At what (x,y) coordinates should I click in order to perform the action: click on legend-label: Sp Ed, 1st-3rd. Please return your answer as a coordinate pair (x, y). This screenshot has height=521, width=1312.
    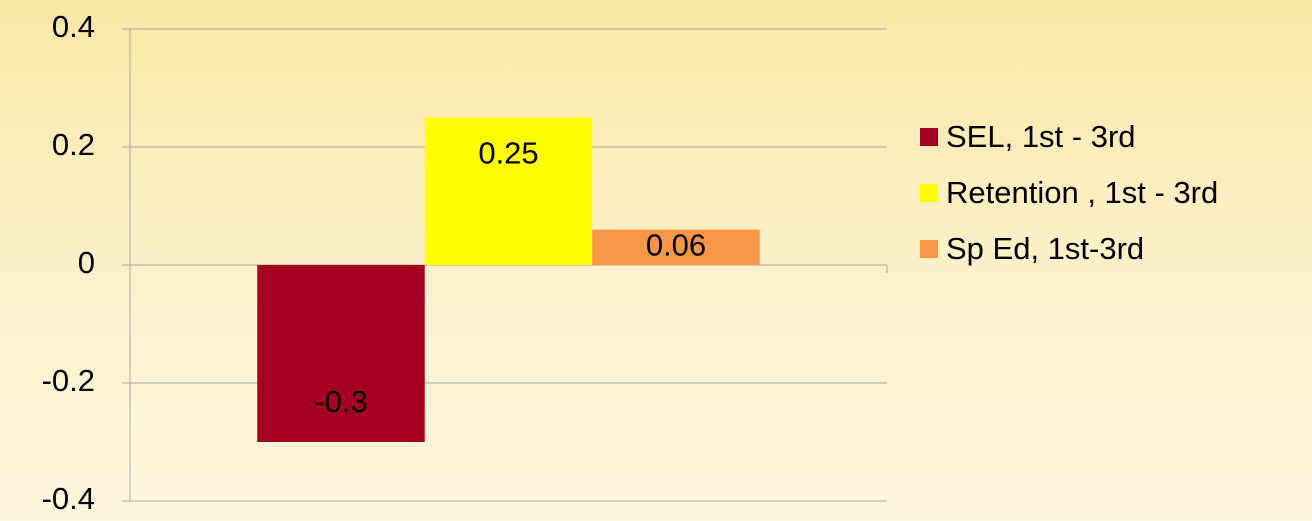
    Looking at the image, I should click on (1045, 248).